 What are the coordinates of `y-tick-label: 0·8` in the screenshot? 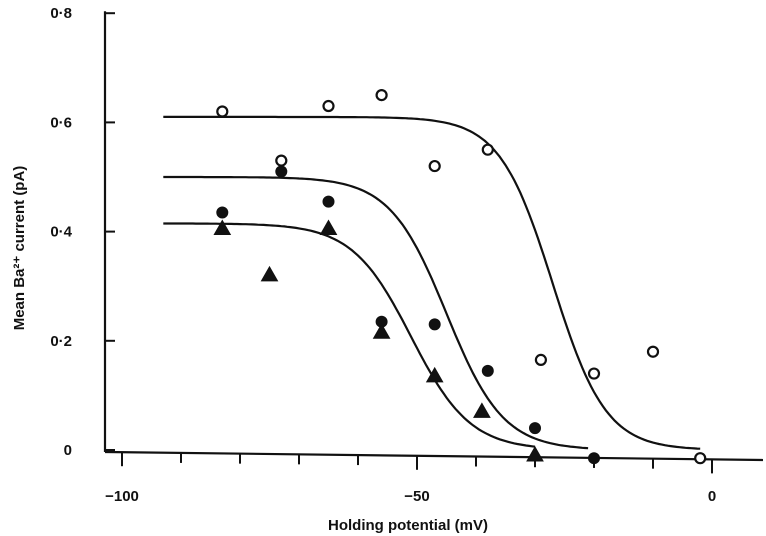 It's located at (61, 13).